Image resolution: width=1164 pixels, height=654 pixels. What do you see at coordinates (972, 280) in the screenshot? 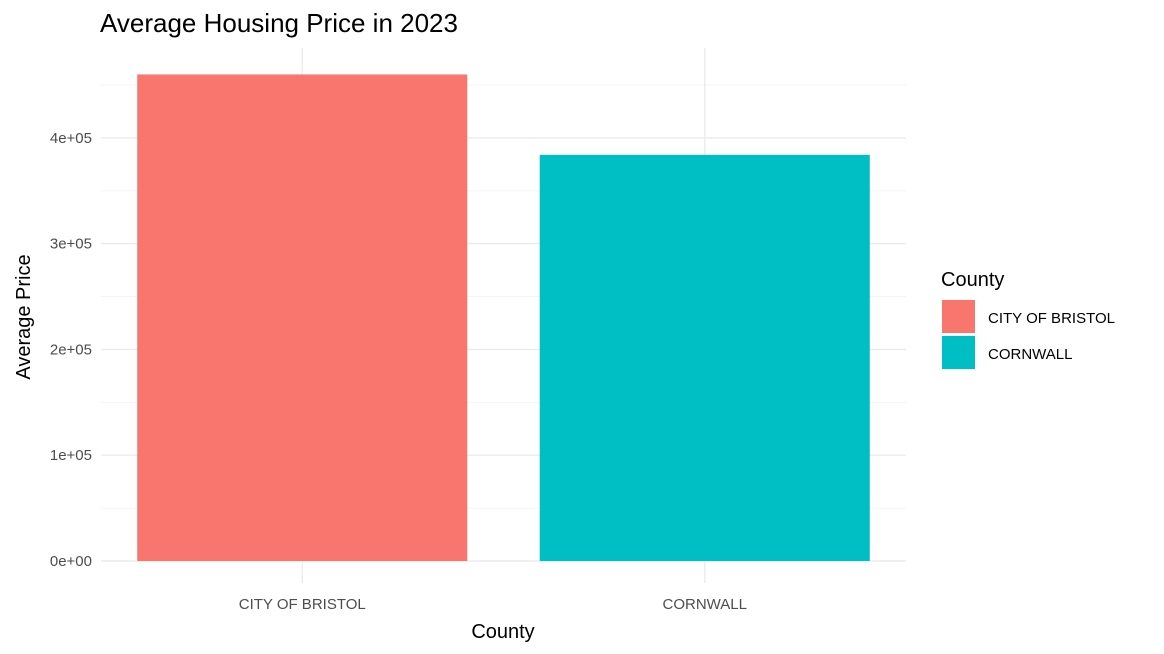
I see `legend-title: County` at bounding box center [972, 280].